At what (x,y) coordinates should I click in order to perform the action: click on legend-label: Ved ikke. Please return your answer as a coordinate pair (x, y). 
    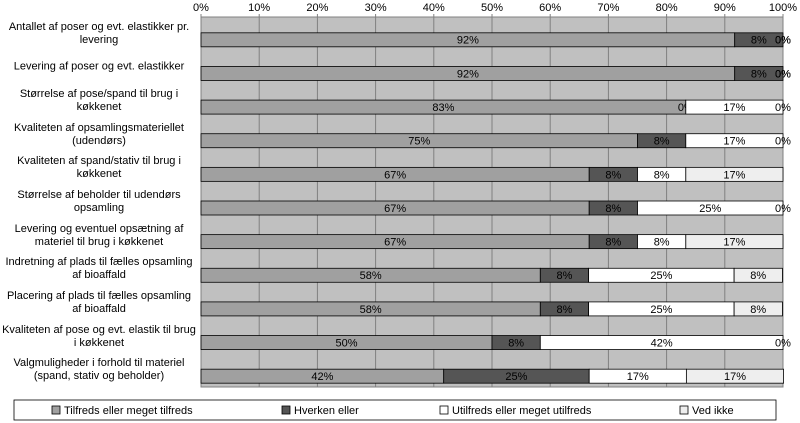
    Looking at the image, I should click on (713, 411).